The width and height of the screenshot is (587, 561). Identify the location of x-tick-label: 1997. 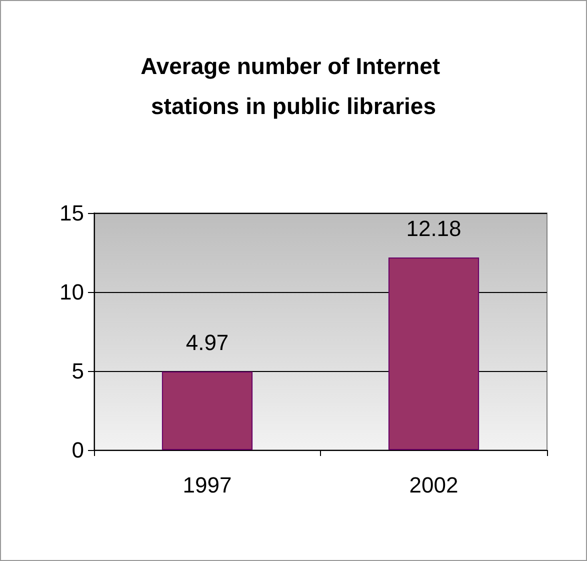
(207, 485).